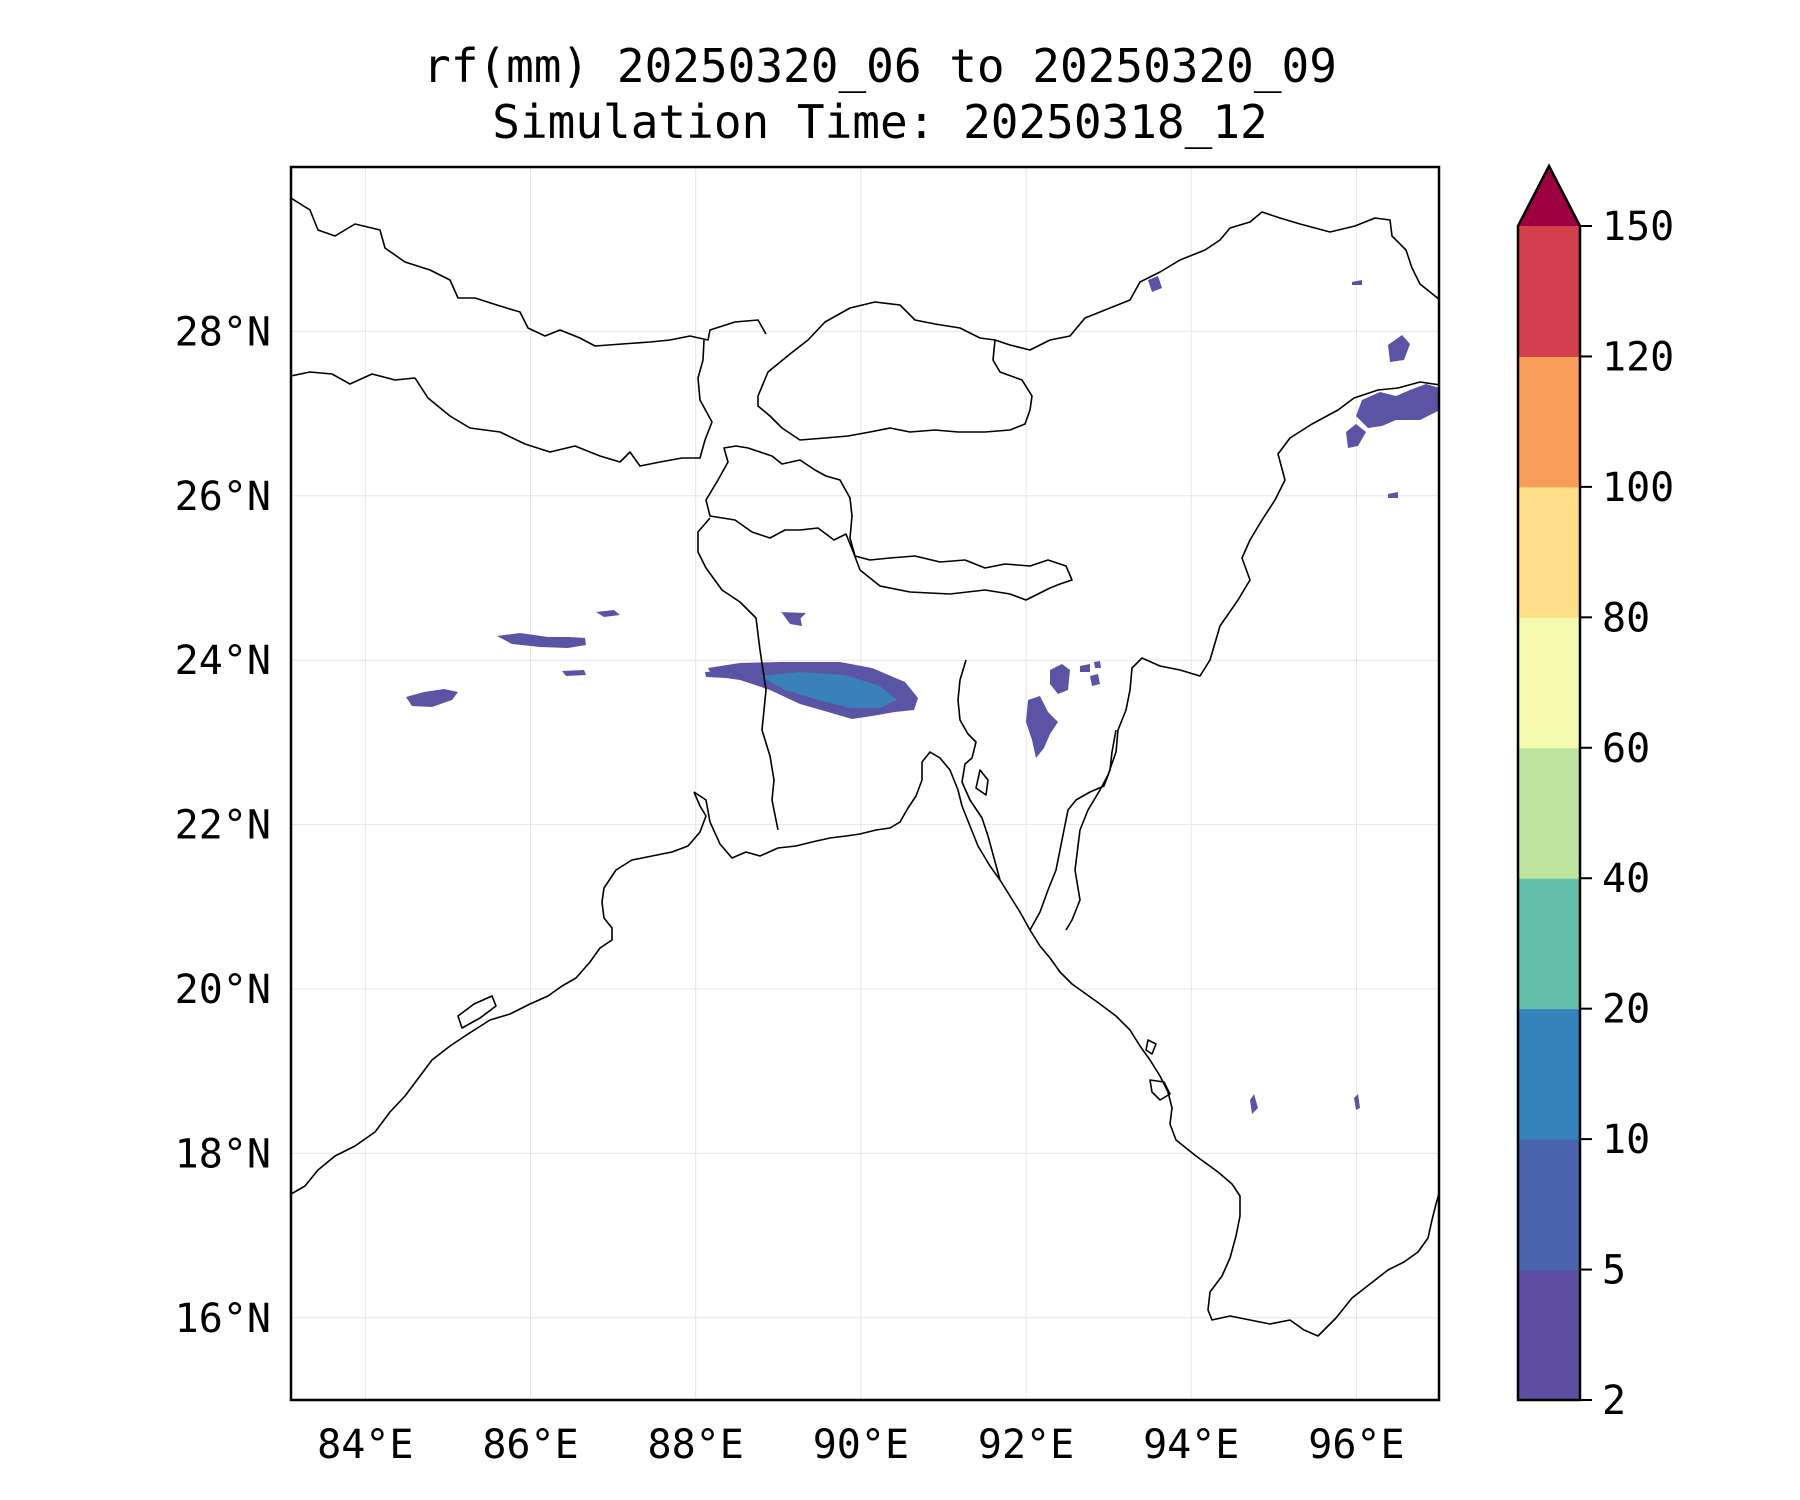 The width and height of the screenshot is (1800, 1500). Describe the element at coordinates (432, 698) in the screenshot. I see `rain-patch-jharkhand` at that location.